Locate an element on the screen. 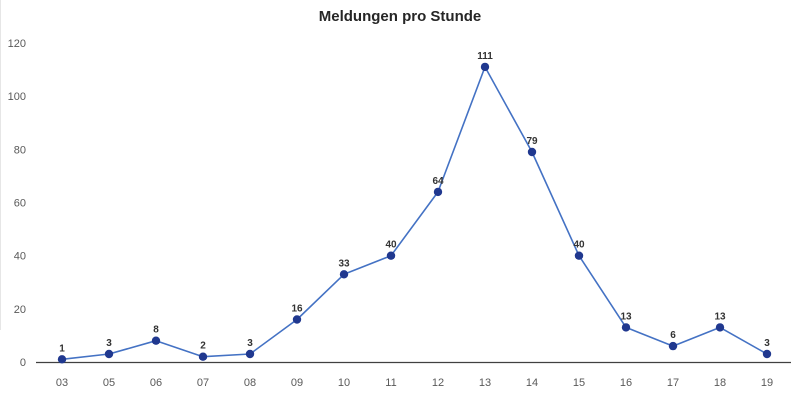 The width and height of the screenshot is (800, 400). y-axis-tick-label: 0 is located at coordinates (23, 363).